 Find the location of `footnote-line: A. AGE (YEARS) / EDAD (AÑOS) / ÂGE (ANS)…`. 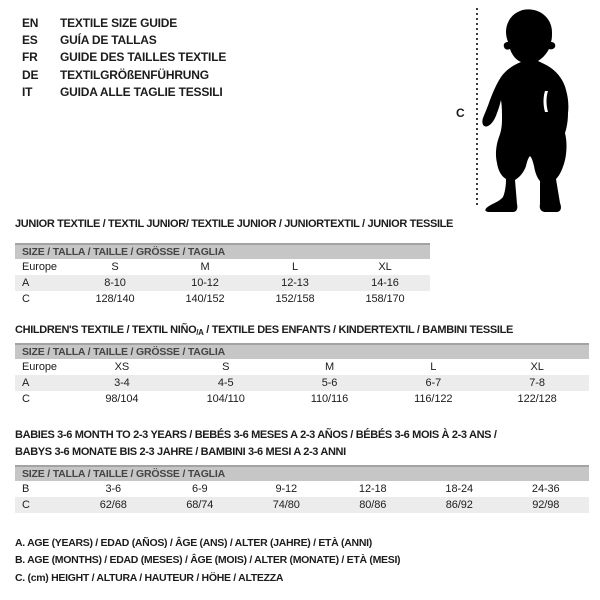

footnote-line: A. AGE (YEARS) / EDAD (AÑOS) / ÂGE (ANS)… is located at coordinates (193, 543).